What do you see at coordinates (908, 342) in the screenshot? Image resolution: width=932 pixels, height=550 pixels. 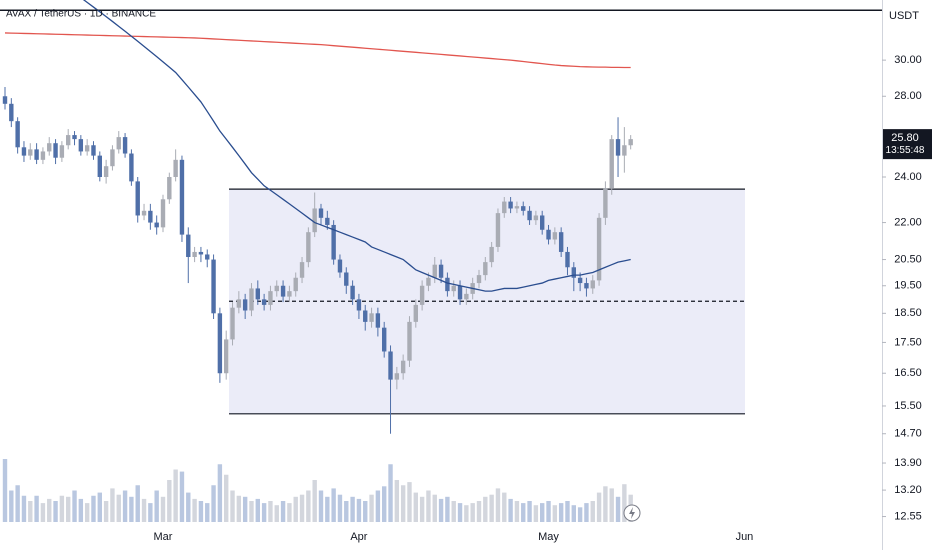 I see `y-tick-label: 17.50` at bounding box center [908, 342].